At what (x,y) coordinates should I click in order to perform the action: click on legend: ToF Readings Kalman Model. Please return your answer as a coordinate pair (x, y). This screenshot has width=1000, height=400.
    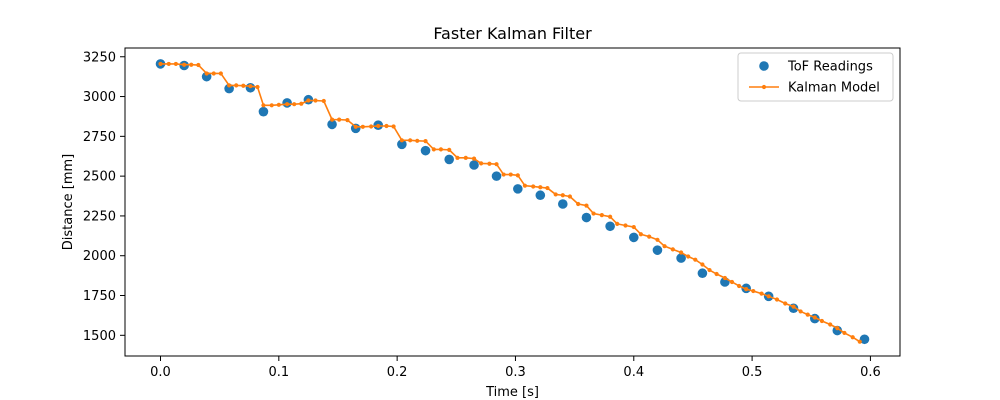
    Looking at the image, I should click on (815, 77).